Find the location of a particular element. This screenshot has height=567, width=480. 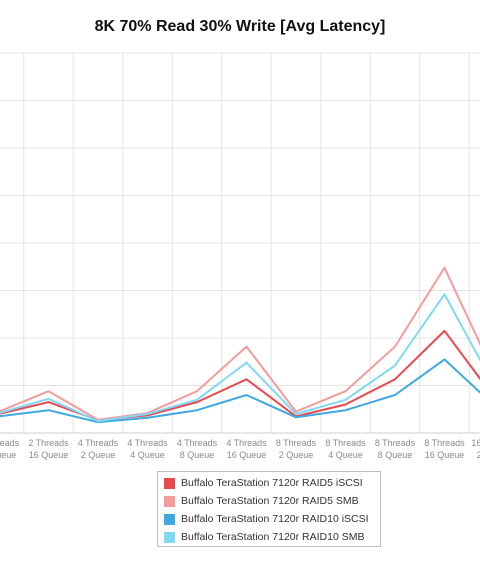

legend-label: Buffalo TeraStation 7120r RAID5 SMB is located at coordinates (270, 501).